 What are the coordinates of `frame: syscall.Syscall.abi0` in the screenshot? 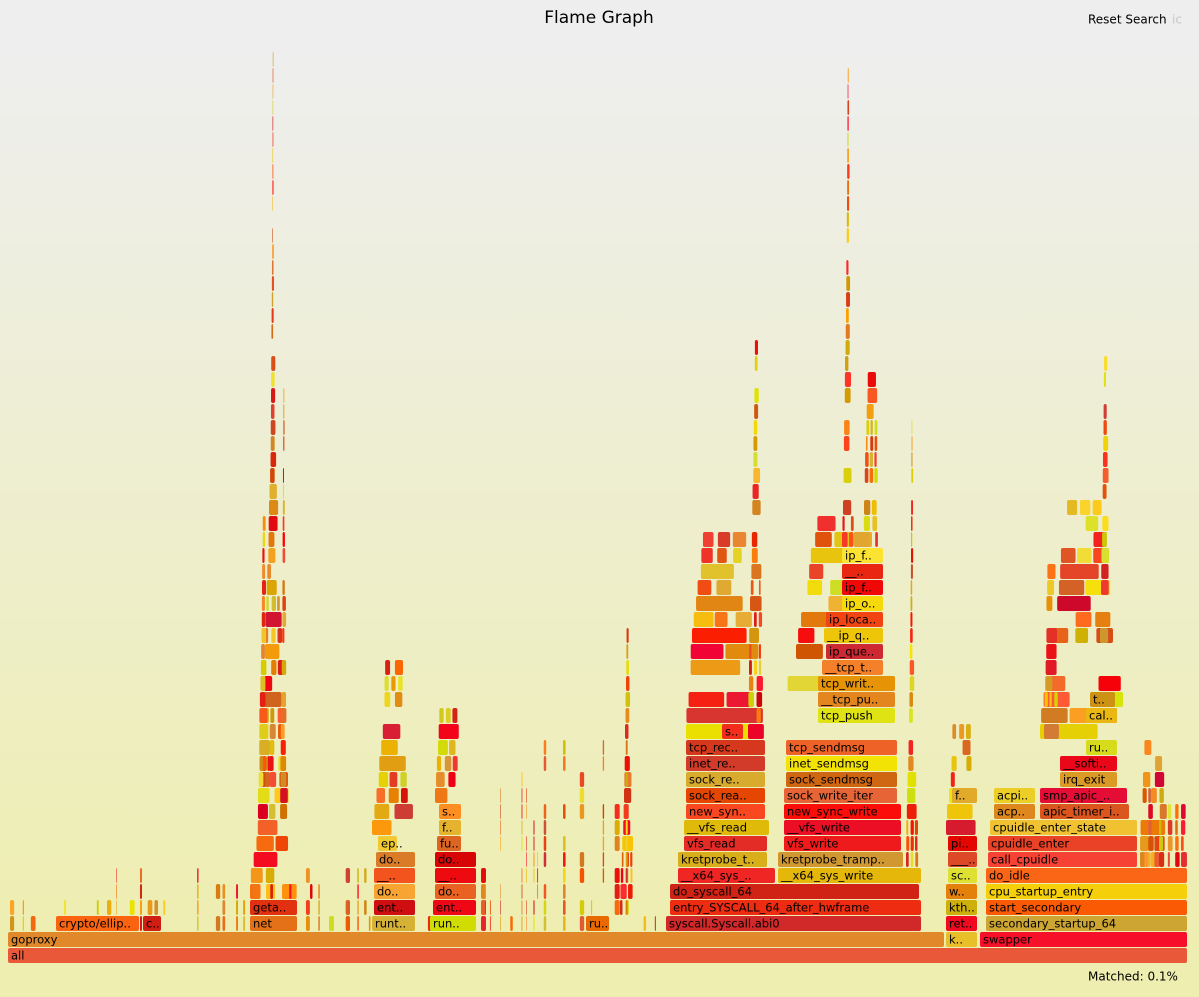 It's located at (793, 923).